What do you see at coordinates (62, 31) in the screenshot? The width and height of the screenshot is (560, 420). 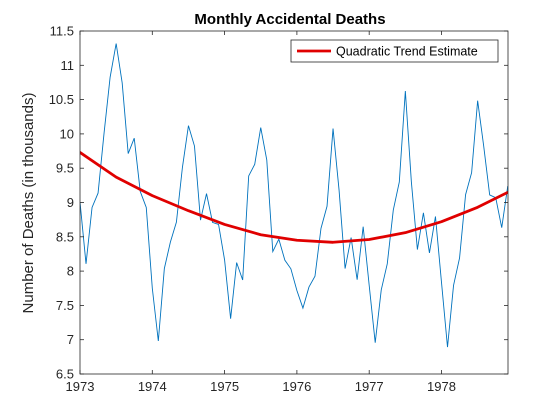 I see `y-tick-label: 11.5` at bounding box center [62, 31].